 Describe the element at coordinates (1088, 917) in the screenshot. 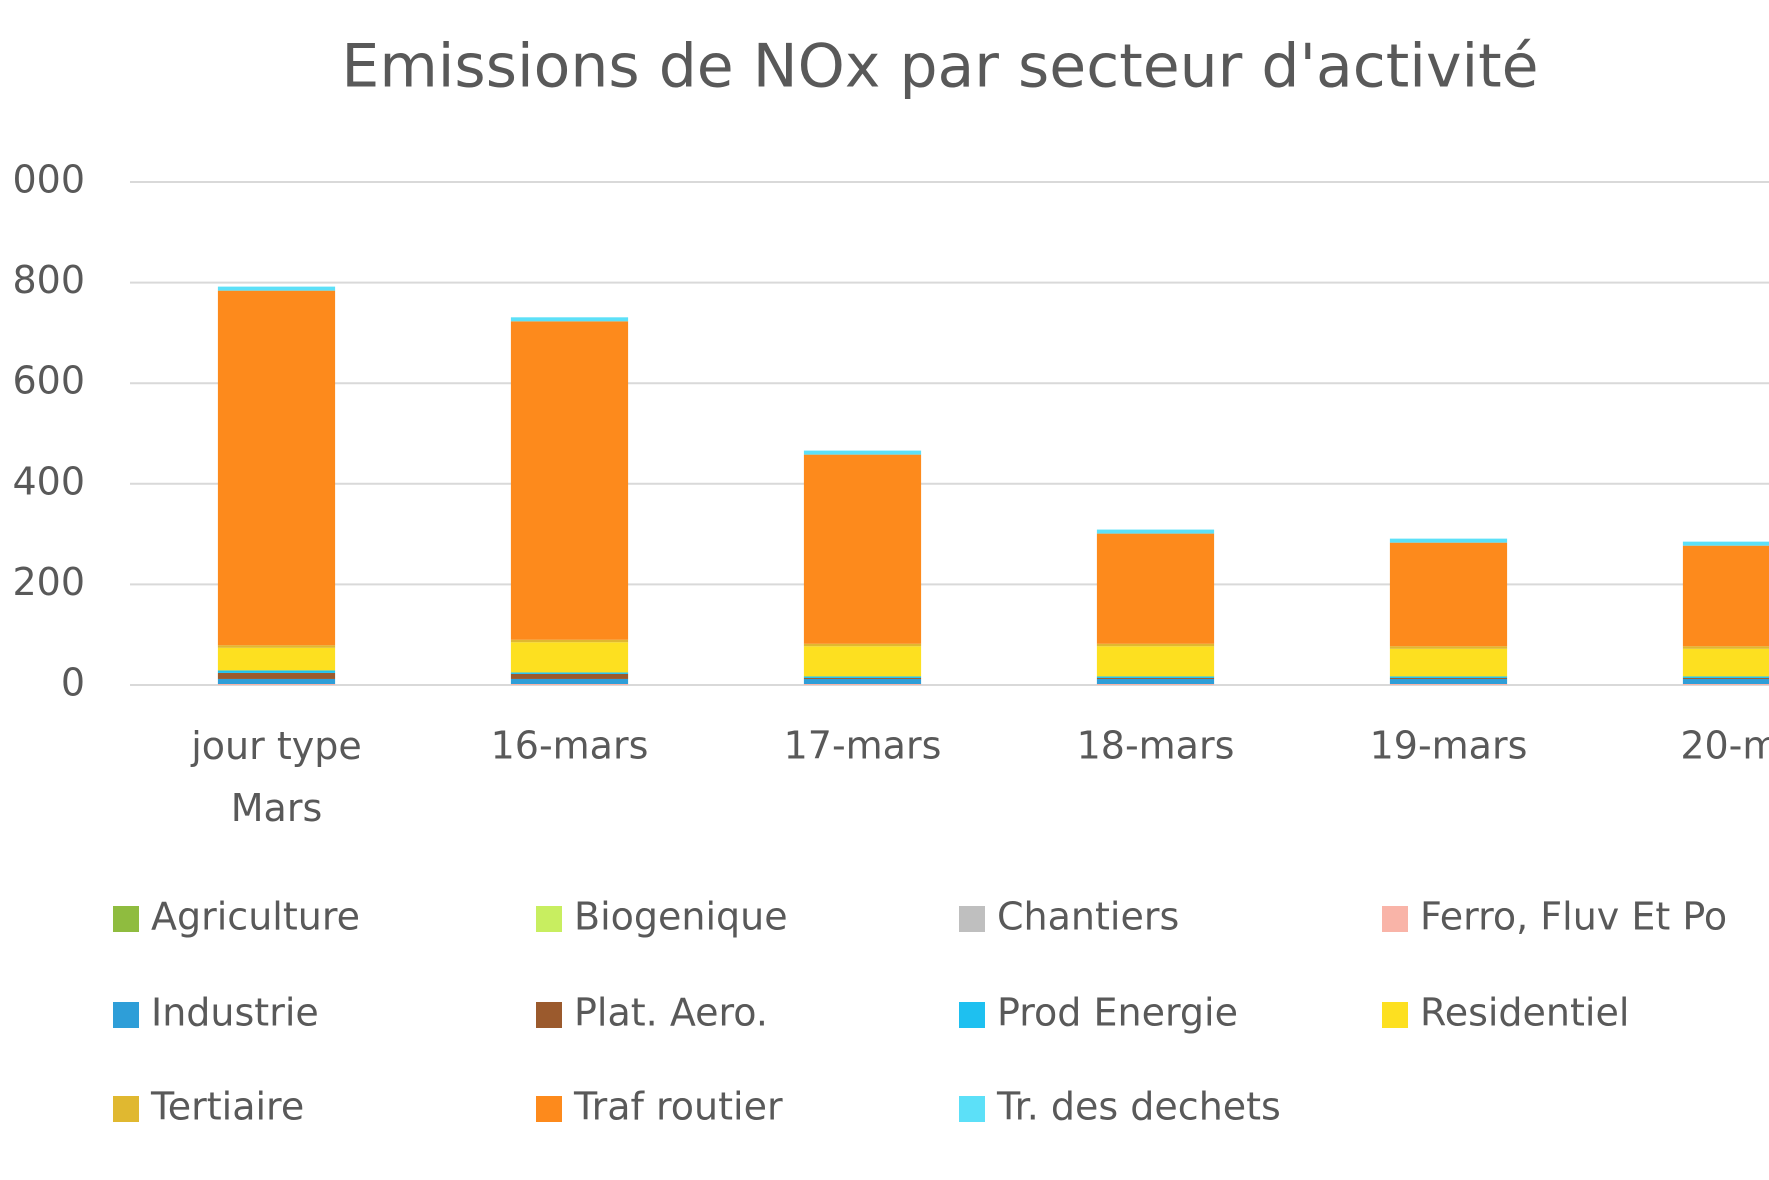

I see `legend-label: Chantiers` at that location.